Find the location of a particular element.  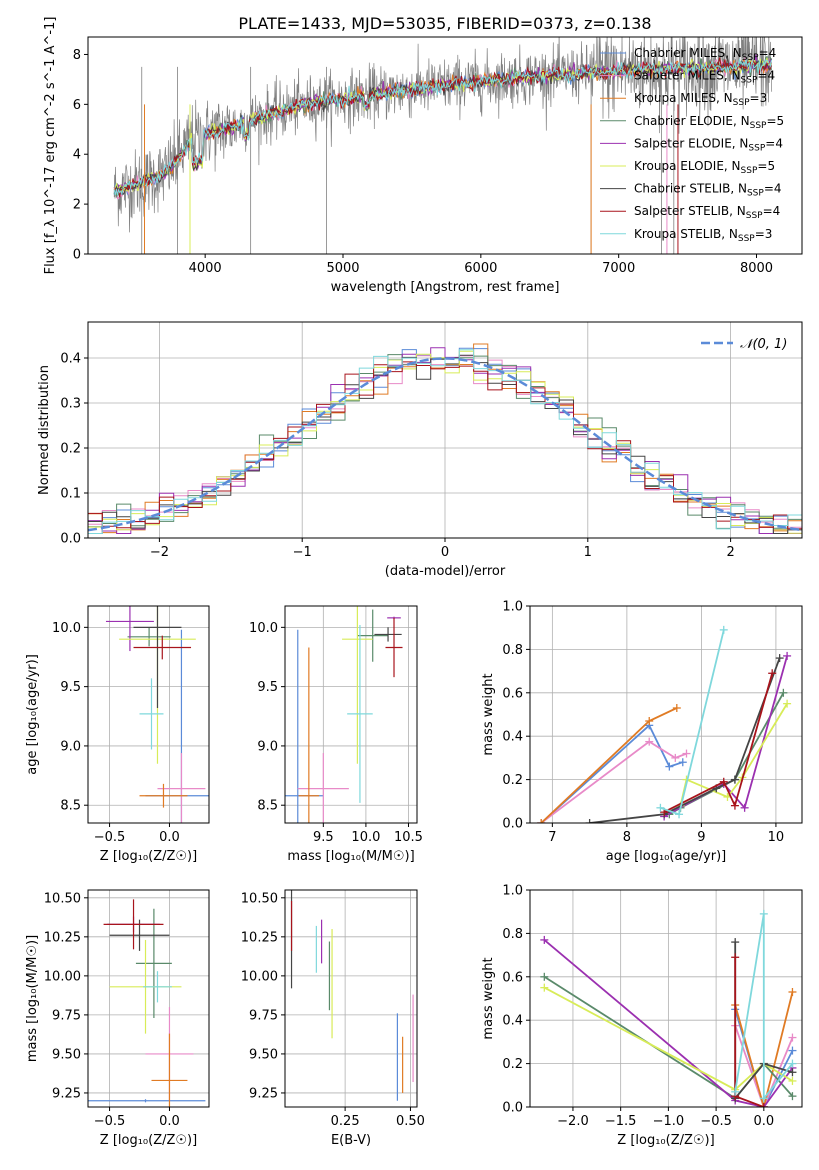

x-tick-label: 6000 is located at coordinates (480, 268).